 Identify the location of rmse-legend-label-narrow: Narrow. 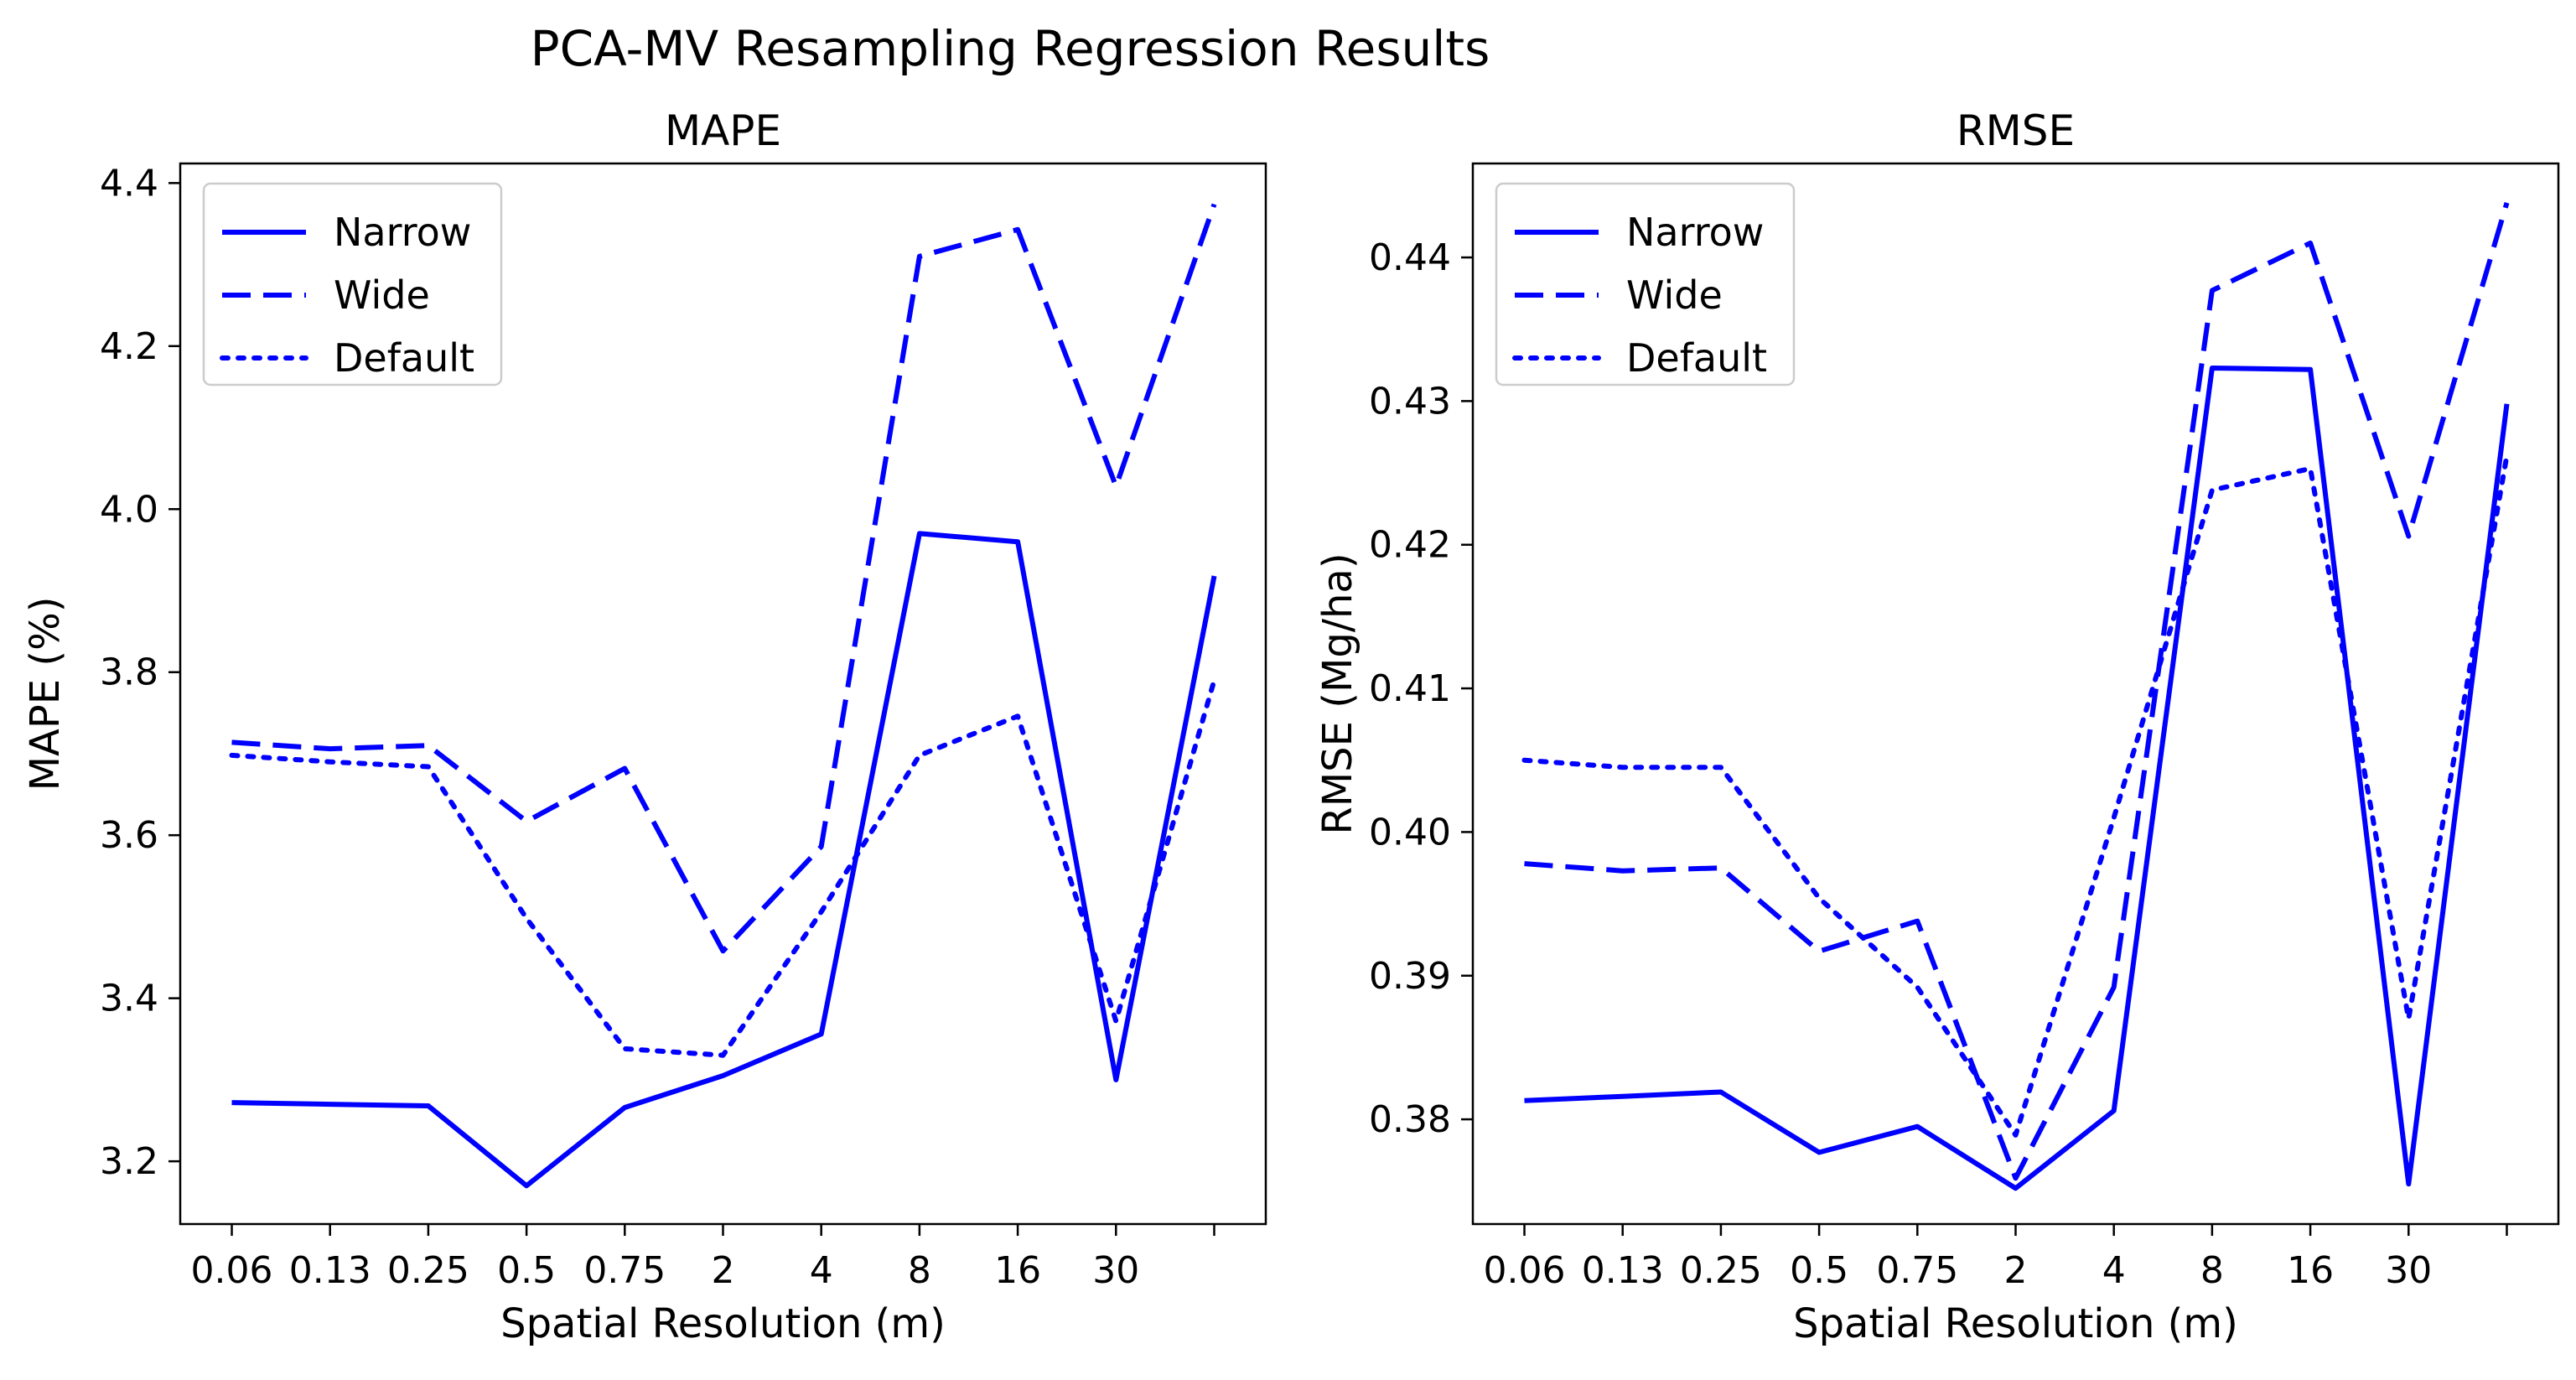
(1695, 232).